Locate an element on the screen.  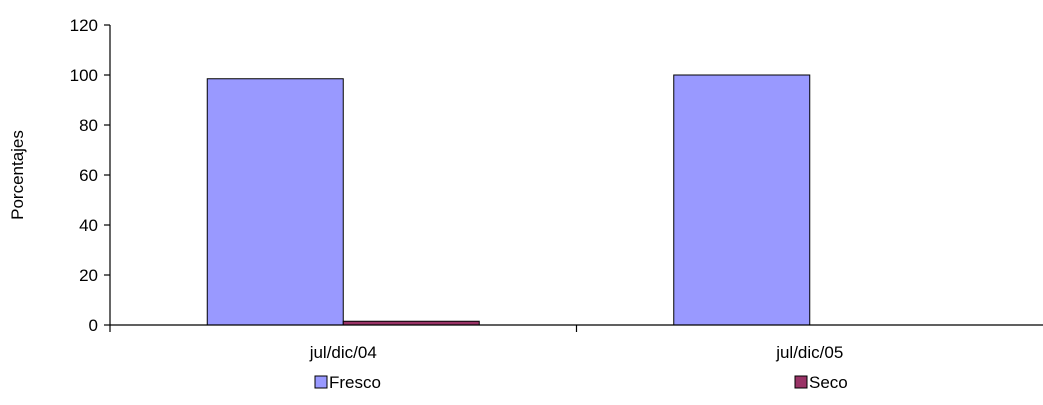
y-tick-label: 100 is located at coordinates (84, 75).